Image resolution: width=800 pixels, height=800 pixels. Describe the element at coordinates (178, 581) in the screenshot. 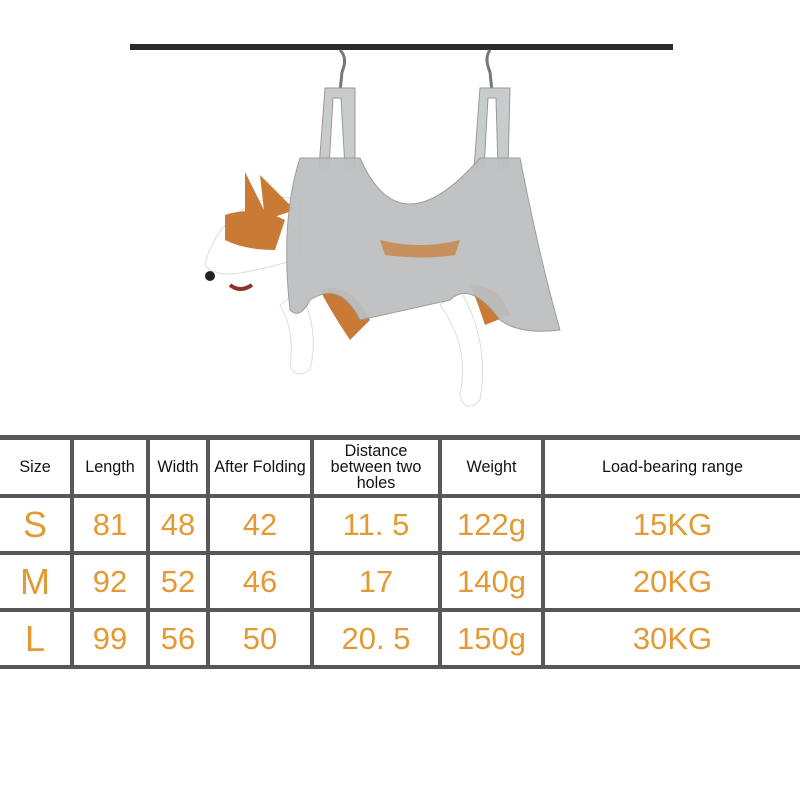

I see `cell-width: 52` at that location.